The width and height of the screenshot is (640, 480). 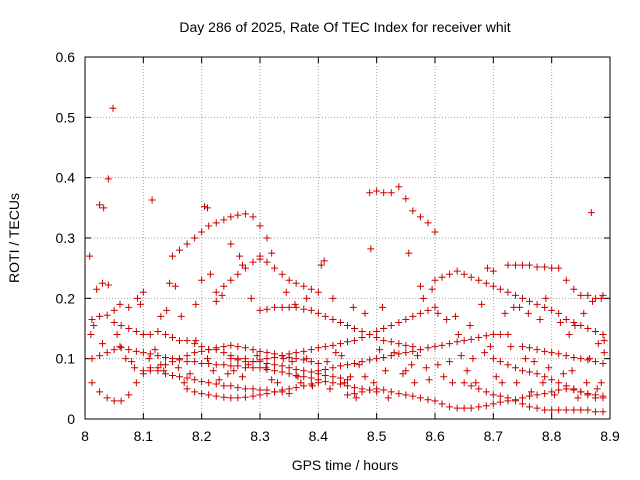 I want to click on y-tick-label: 0.1, so click(x=66, y=359).